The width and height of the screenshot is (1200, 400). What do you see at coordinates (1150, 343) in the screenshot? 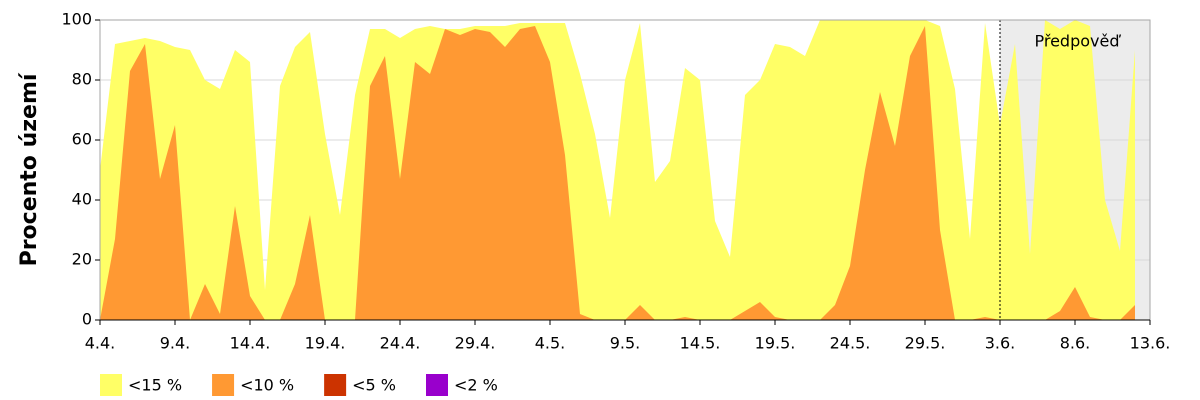
I see `x-tick-label: 13.6.` at bounding box center [1150, 343].